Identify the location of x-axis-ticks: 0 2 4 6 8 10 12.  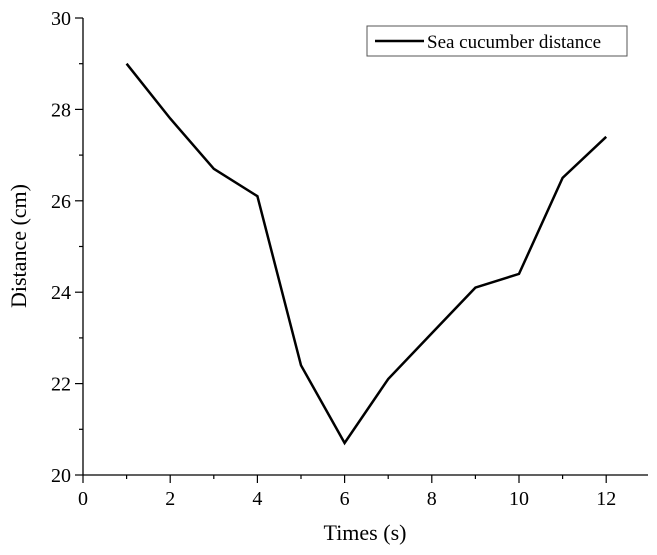
(347, 492).